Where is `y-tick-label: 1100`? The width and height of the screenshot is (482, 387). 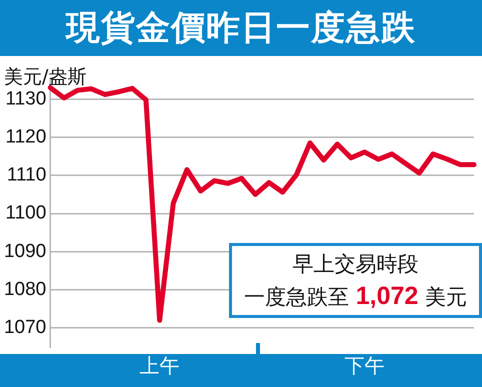
y-tick-label: 1100 is located at coordinates (25, 213).